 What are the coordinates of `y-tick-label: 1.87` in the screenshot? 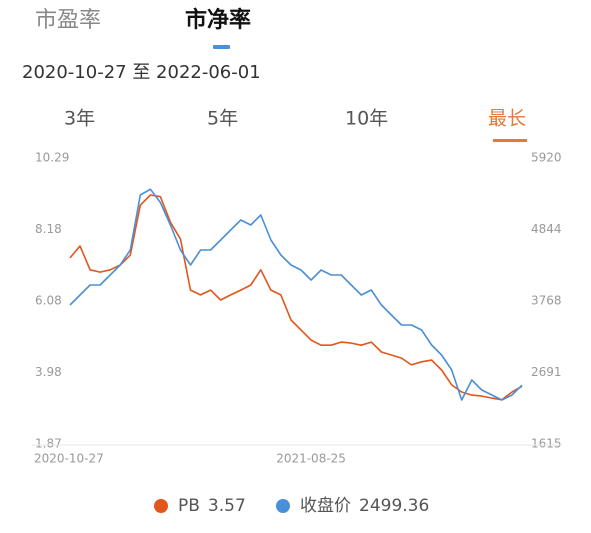 It's located at (48, 444).